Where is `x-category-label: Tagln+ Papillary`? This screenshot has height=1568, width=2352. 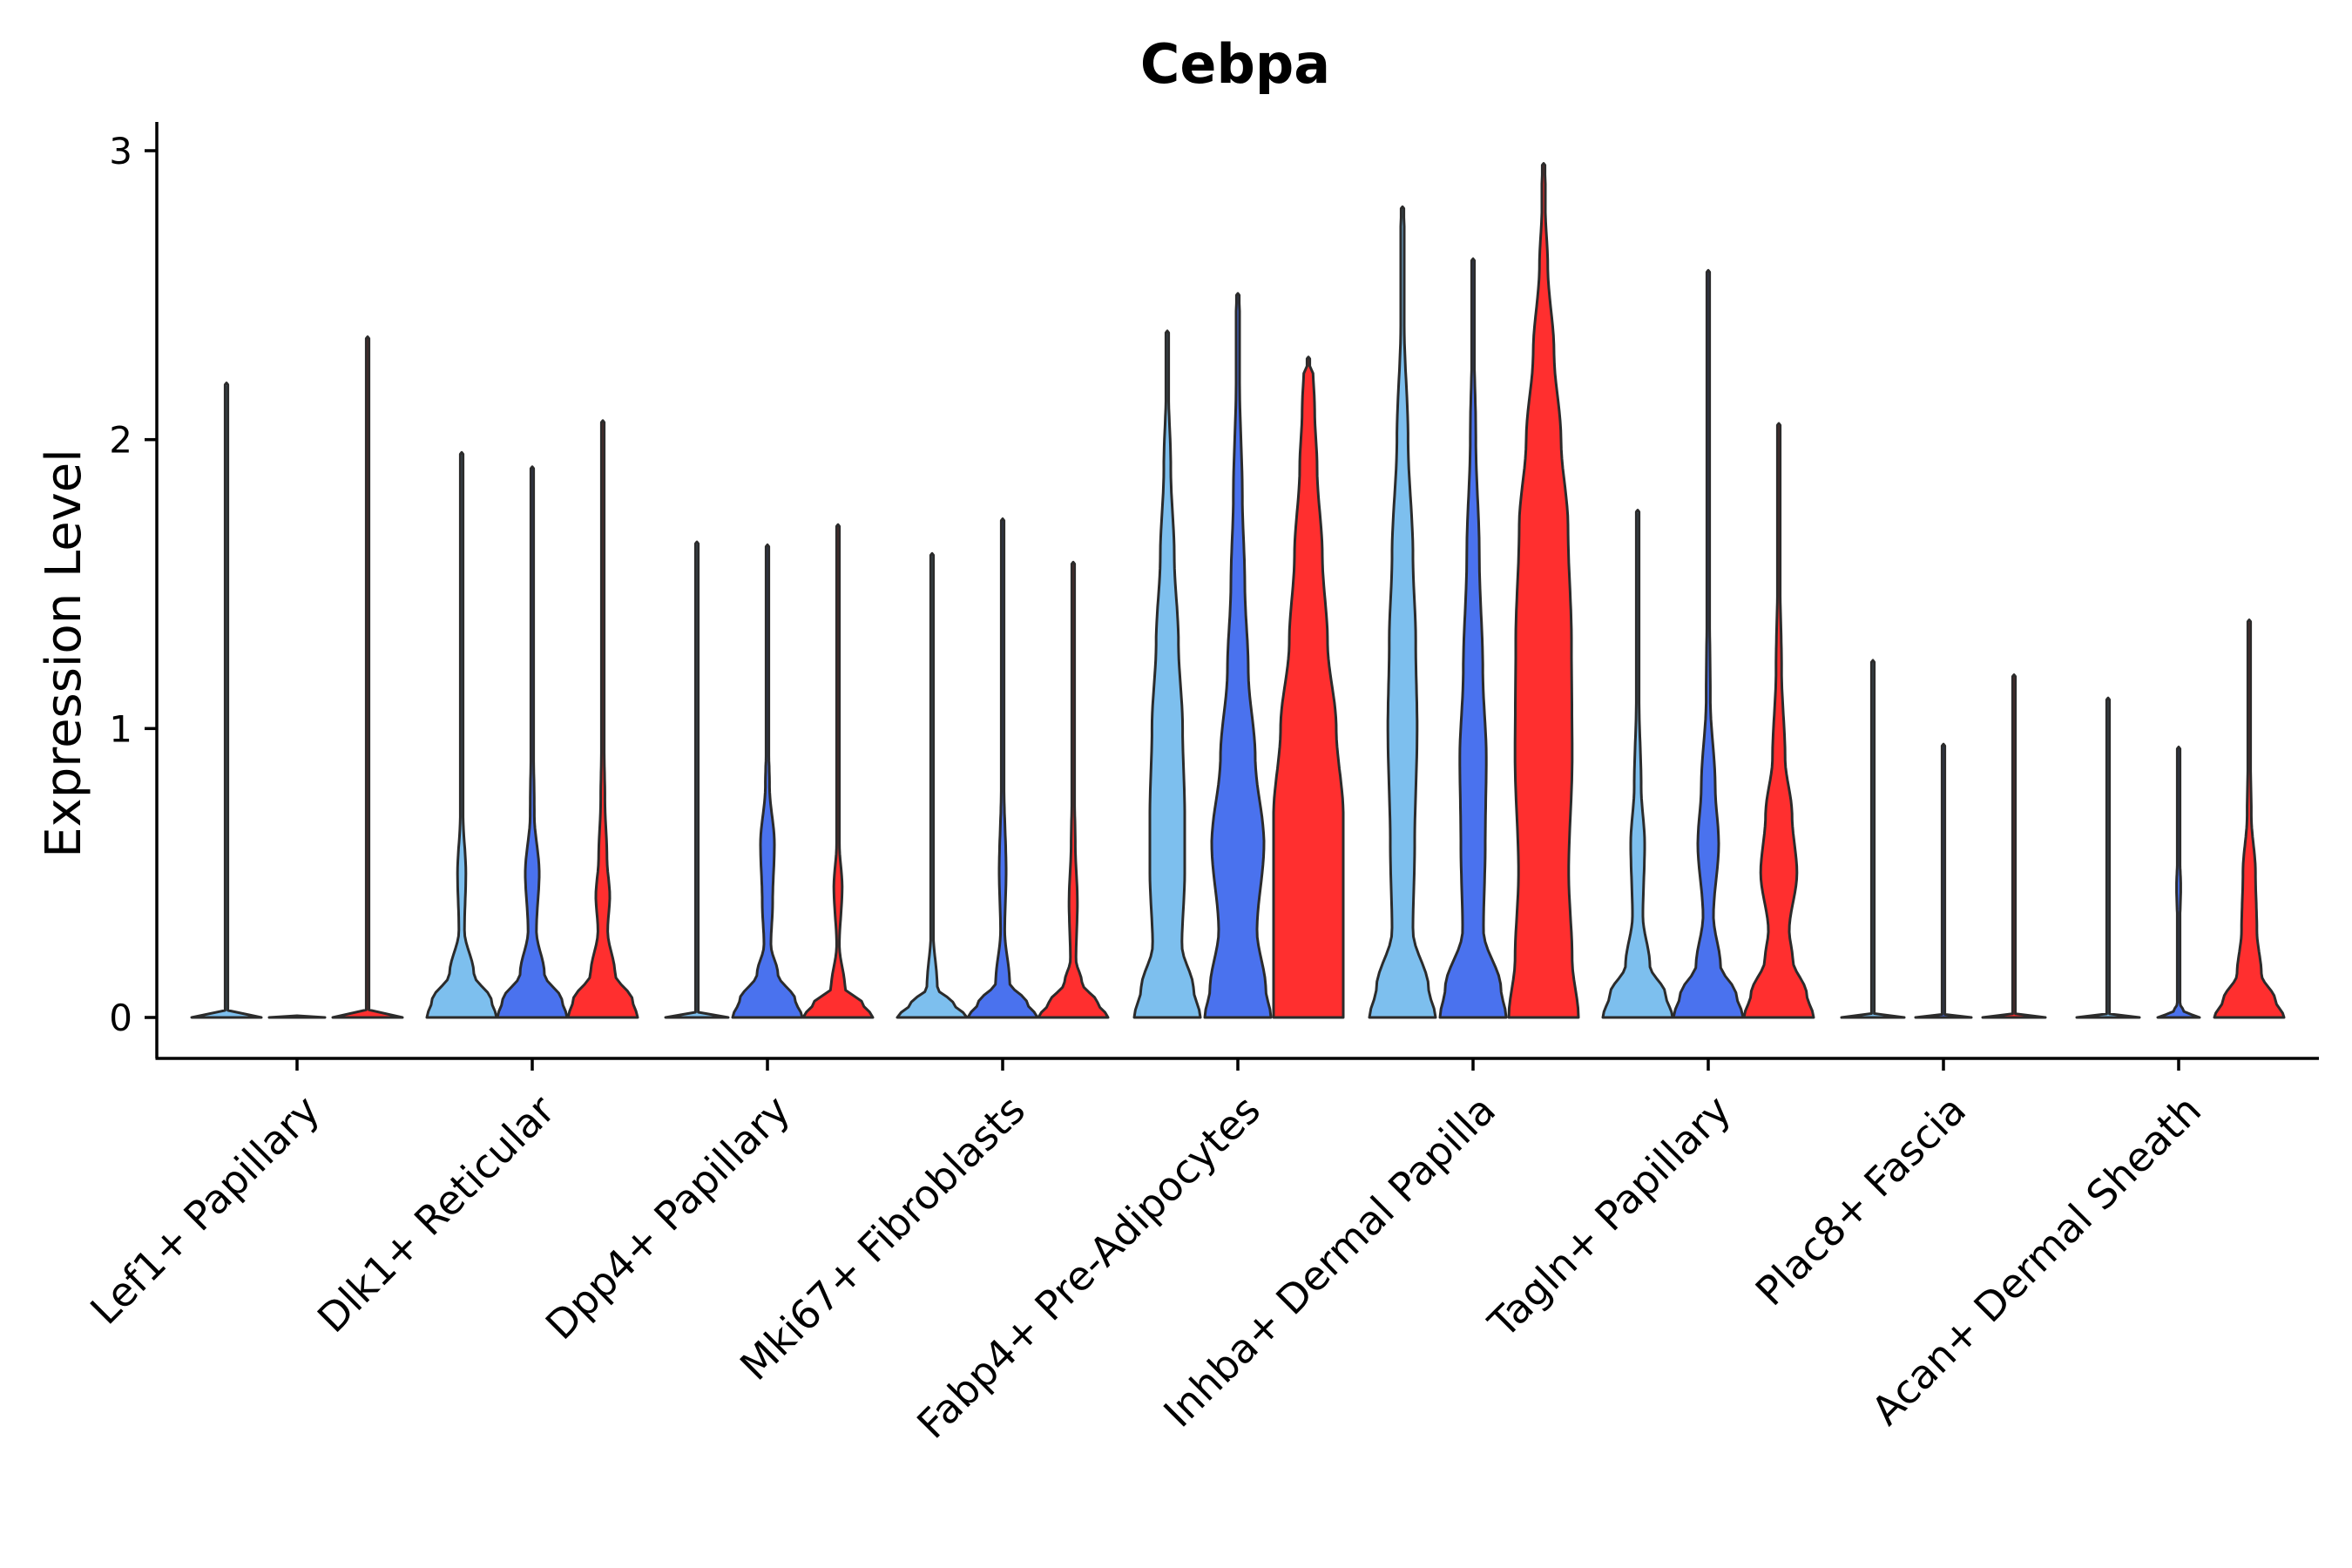 x-category-label: Tagln+ Papillary is located at coordinates (1609, 1217).